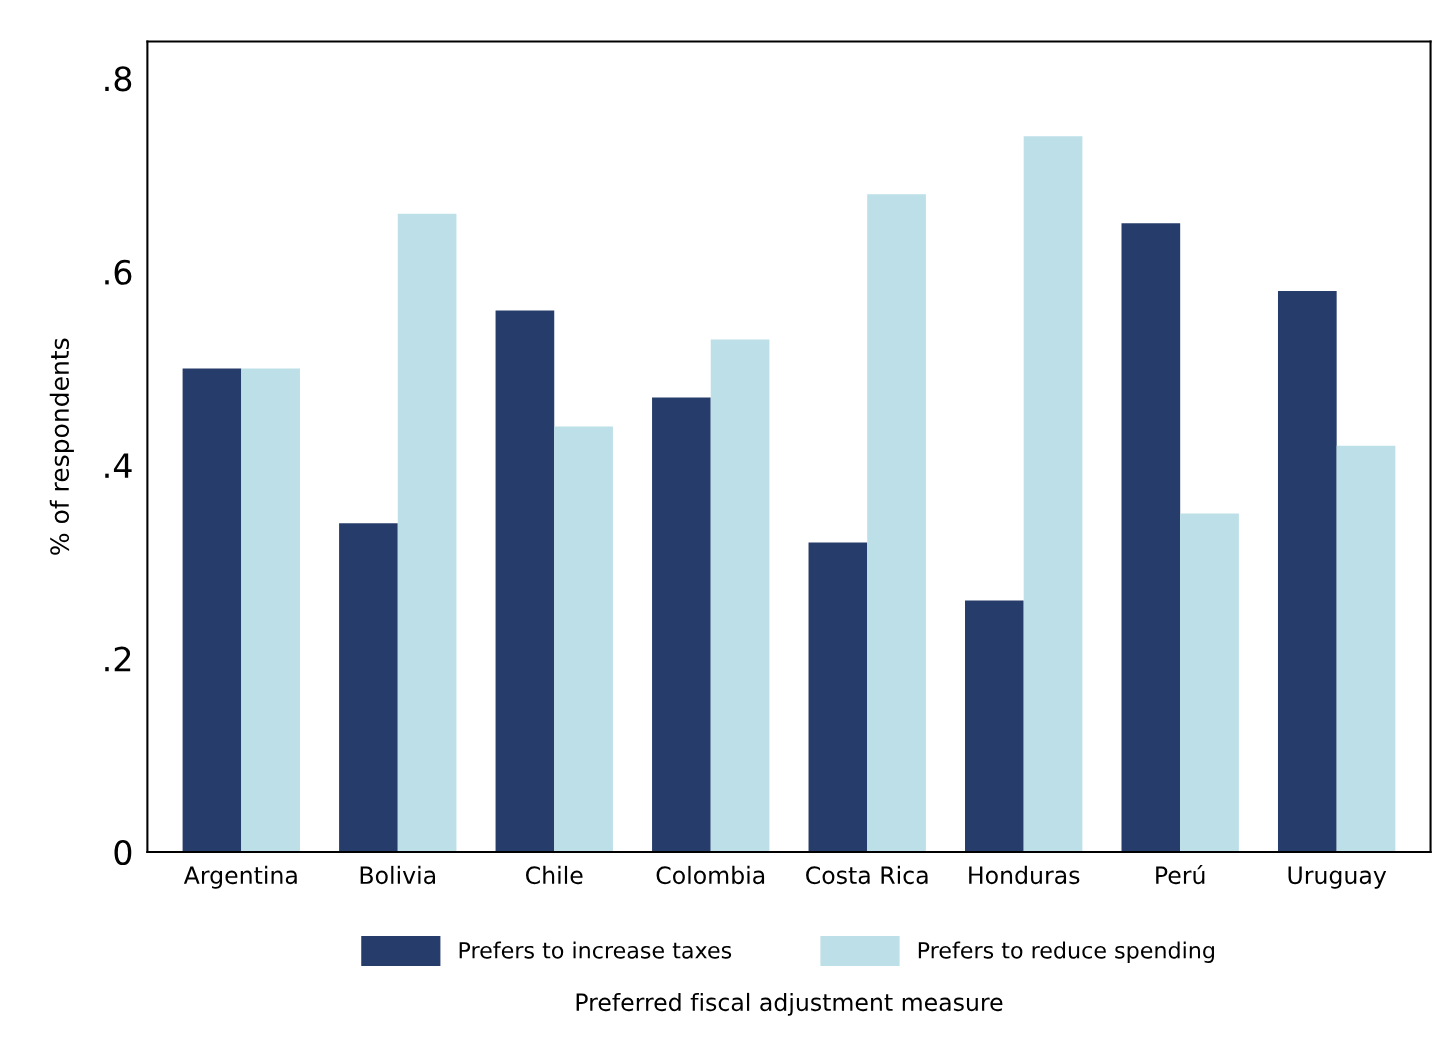 This screenshot has width=1445, height=1039. What do you see at coordinates (1024, 875) in the screenshot?
I see `x-tick-label: Honduras` at bounding box center [1024, 875].